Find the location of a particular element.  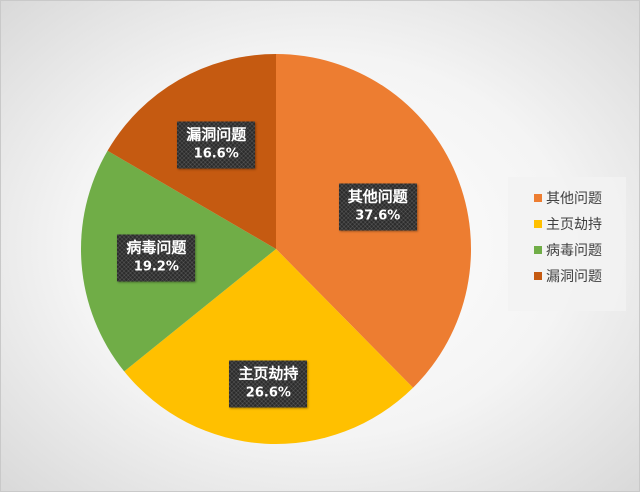

data-label-value: 37.6% is located at coordinates (378, 216).